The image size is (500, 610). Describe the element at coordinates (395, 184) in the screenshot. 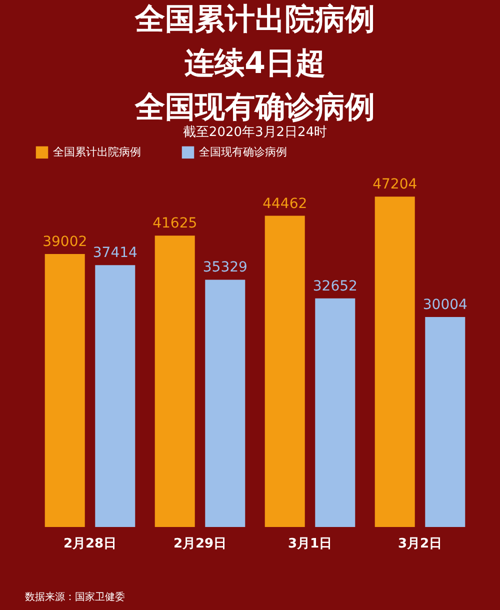

I see `data-label: 47204` at that location.